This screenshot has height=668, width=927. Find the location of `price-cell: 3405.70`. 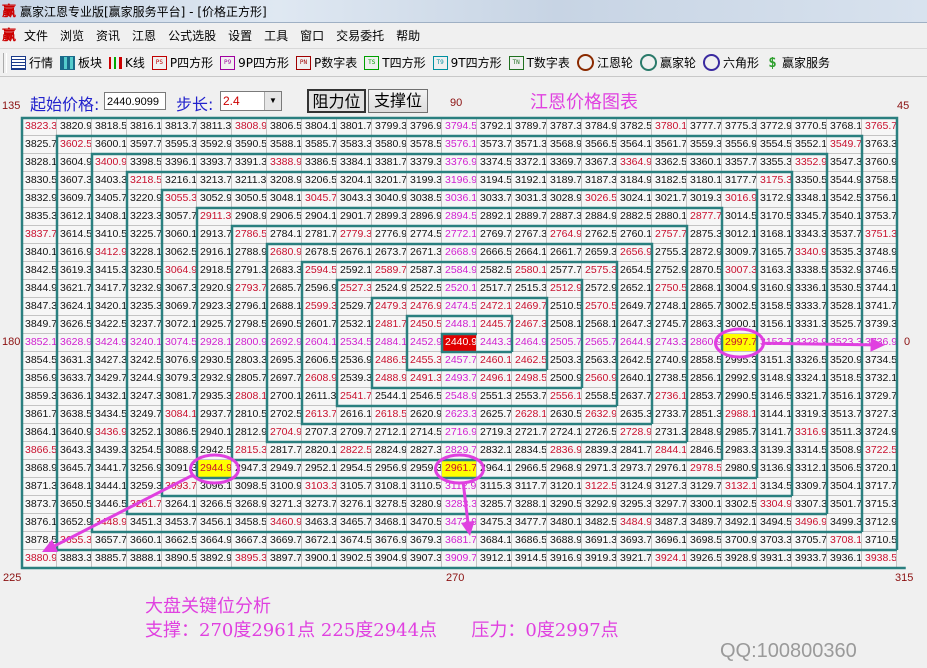

price-cell: 3405.70 is located at coordinates (109, 199).